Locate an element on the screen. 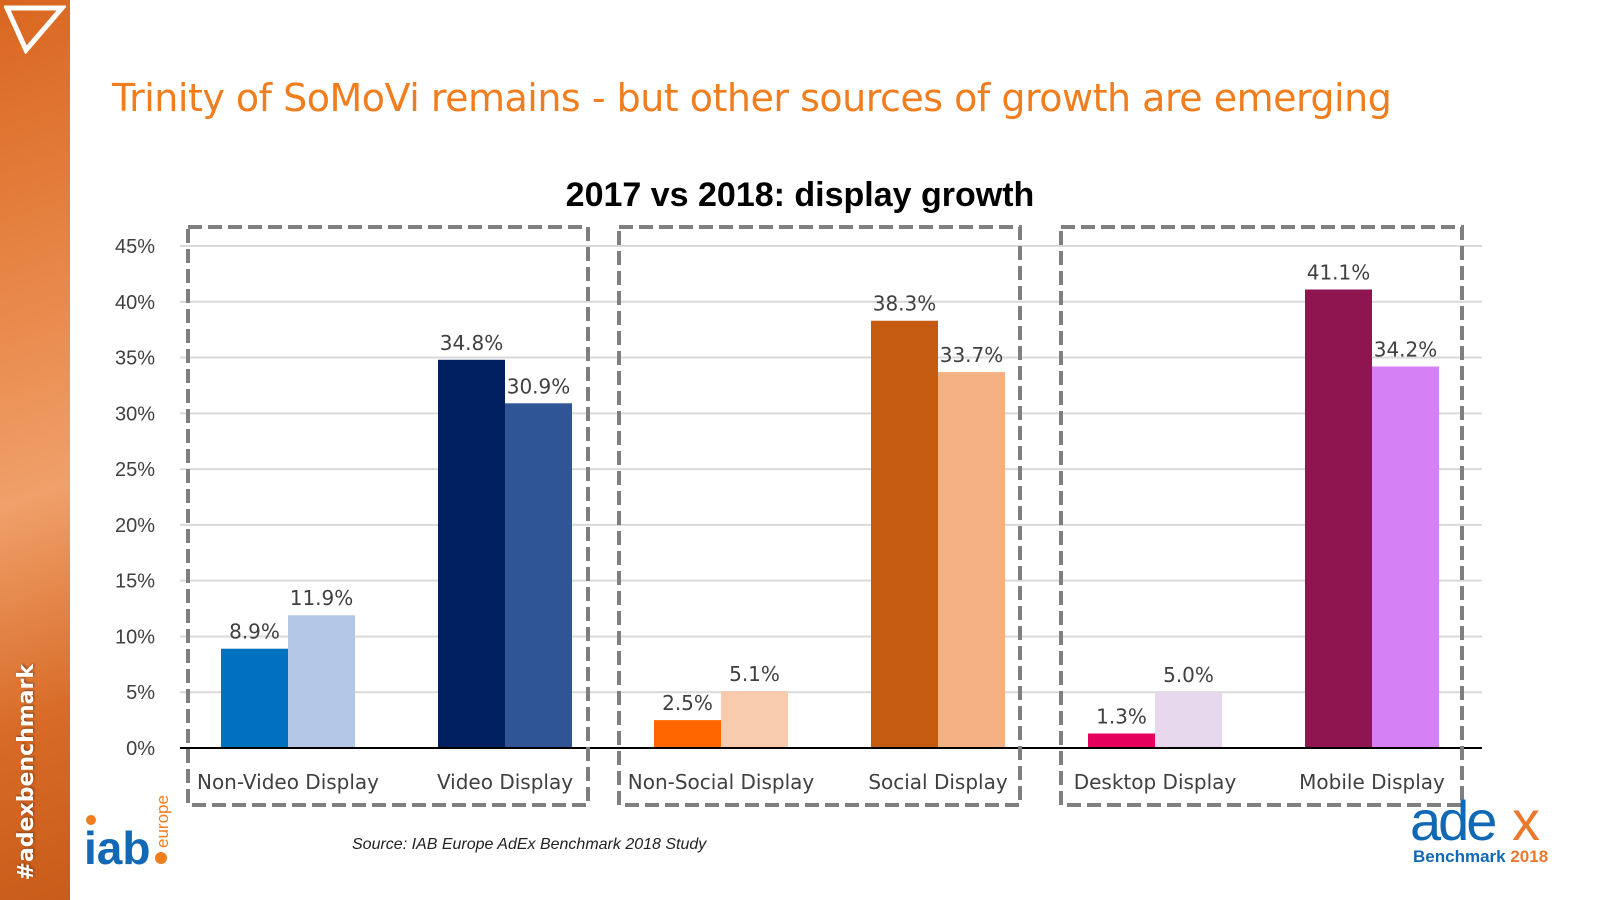 The height and width of the screenshot is (900, 1600). y-tick-label: 20% is located at coordinates (135, 526).